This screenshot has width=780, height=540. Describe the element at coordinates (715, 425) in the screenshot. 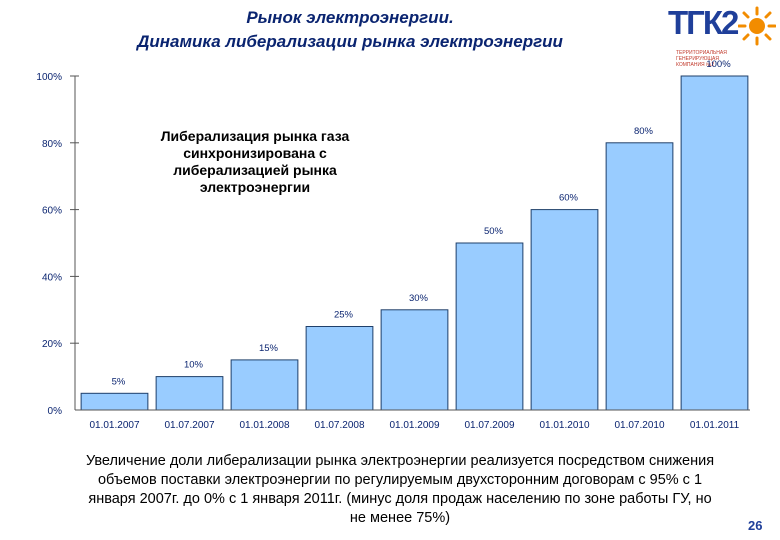

I see `x-tick-label: 01.01.2011` at that location.